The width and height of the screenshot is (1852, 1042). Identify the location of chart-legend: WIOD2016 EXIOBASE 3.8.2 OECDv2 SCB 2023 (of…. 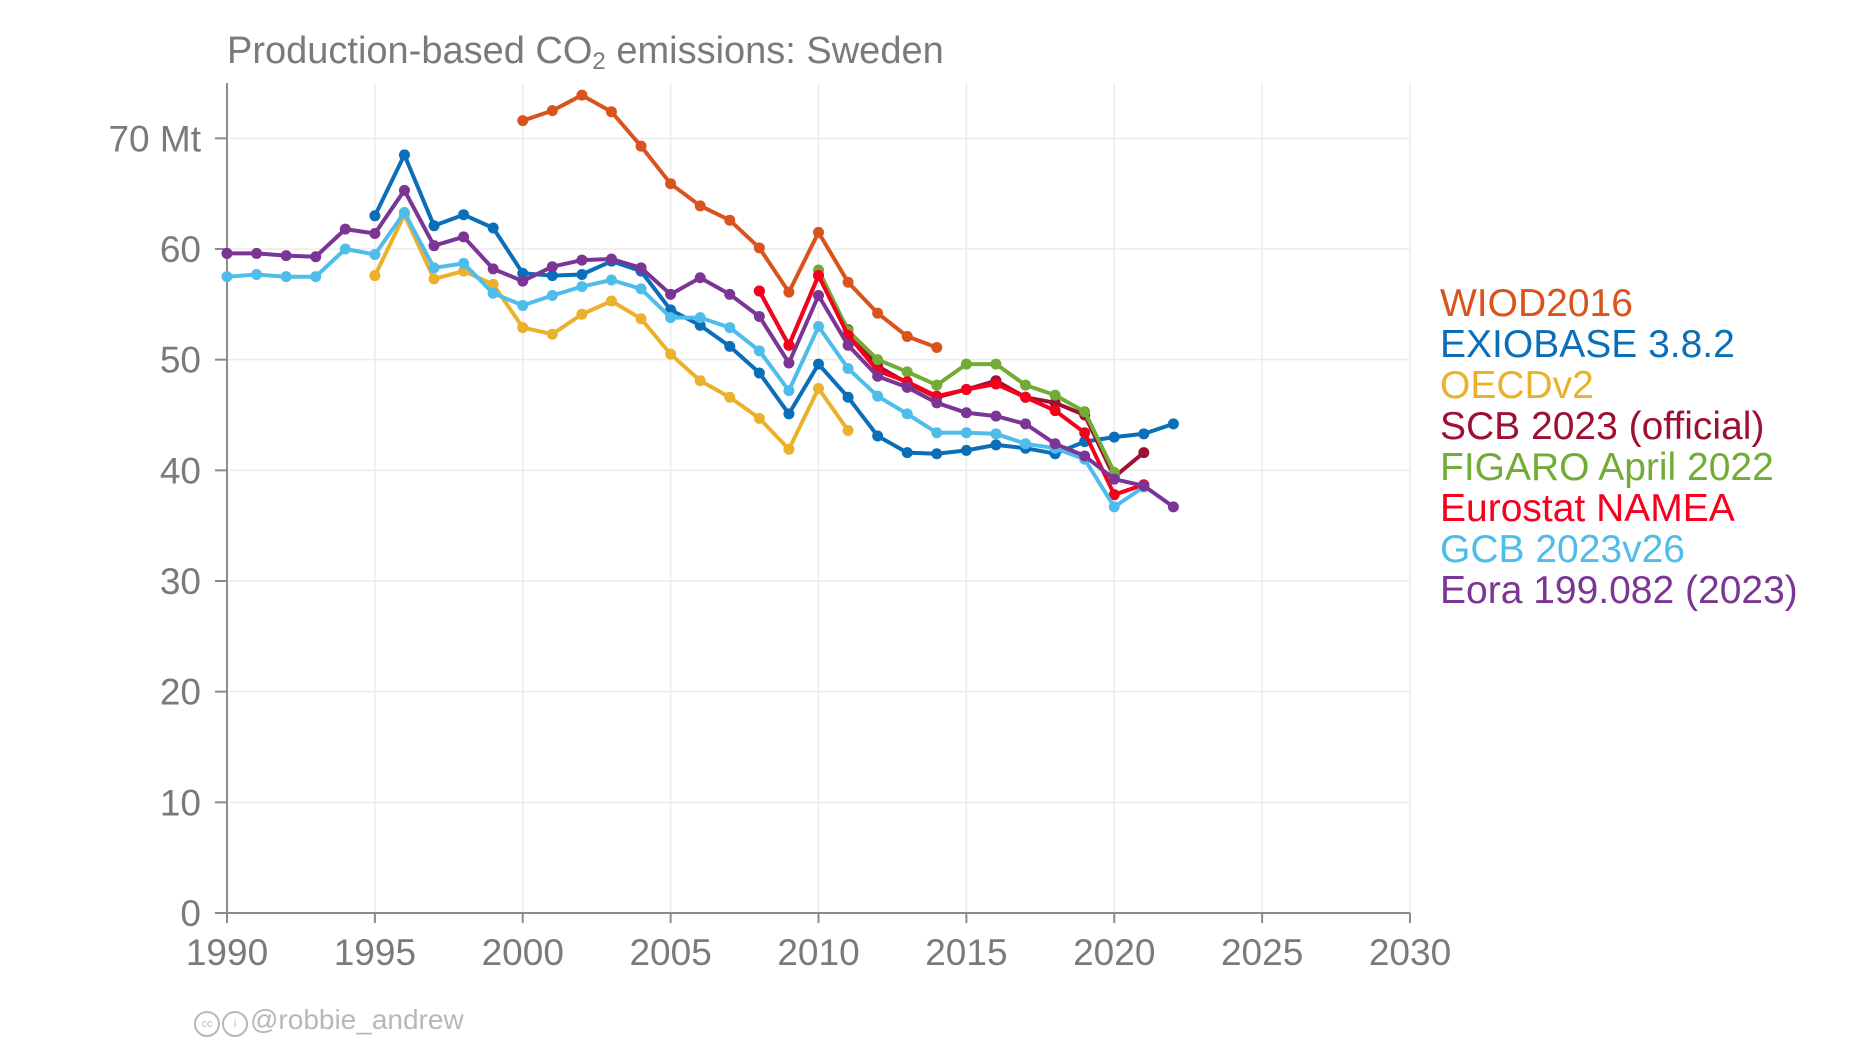
(1619, 447).